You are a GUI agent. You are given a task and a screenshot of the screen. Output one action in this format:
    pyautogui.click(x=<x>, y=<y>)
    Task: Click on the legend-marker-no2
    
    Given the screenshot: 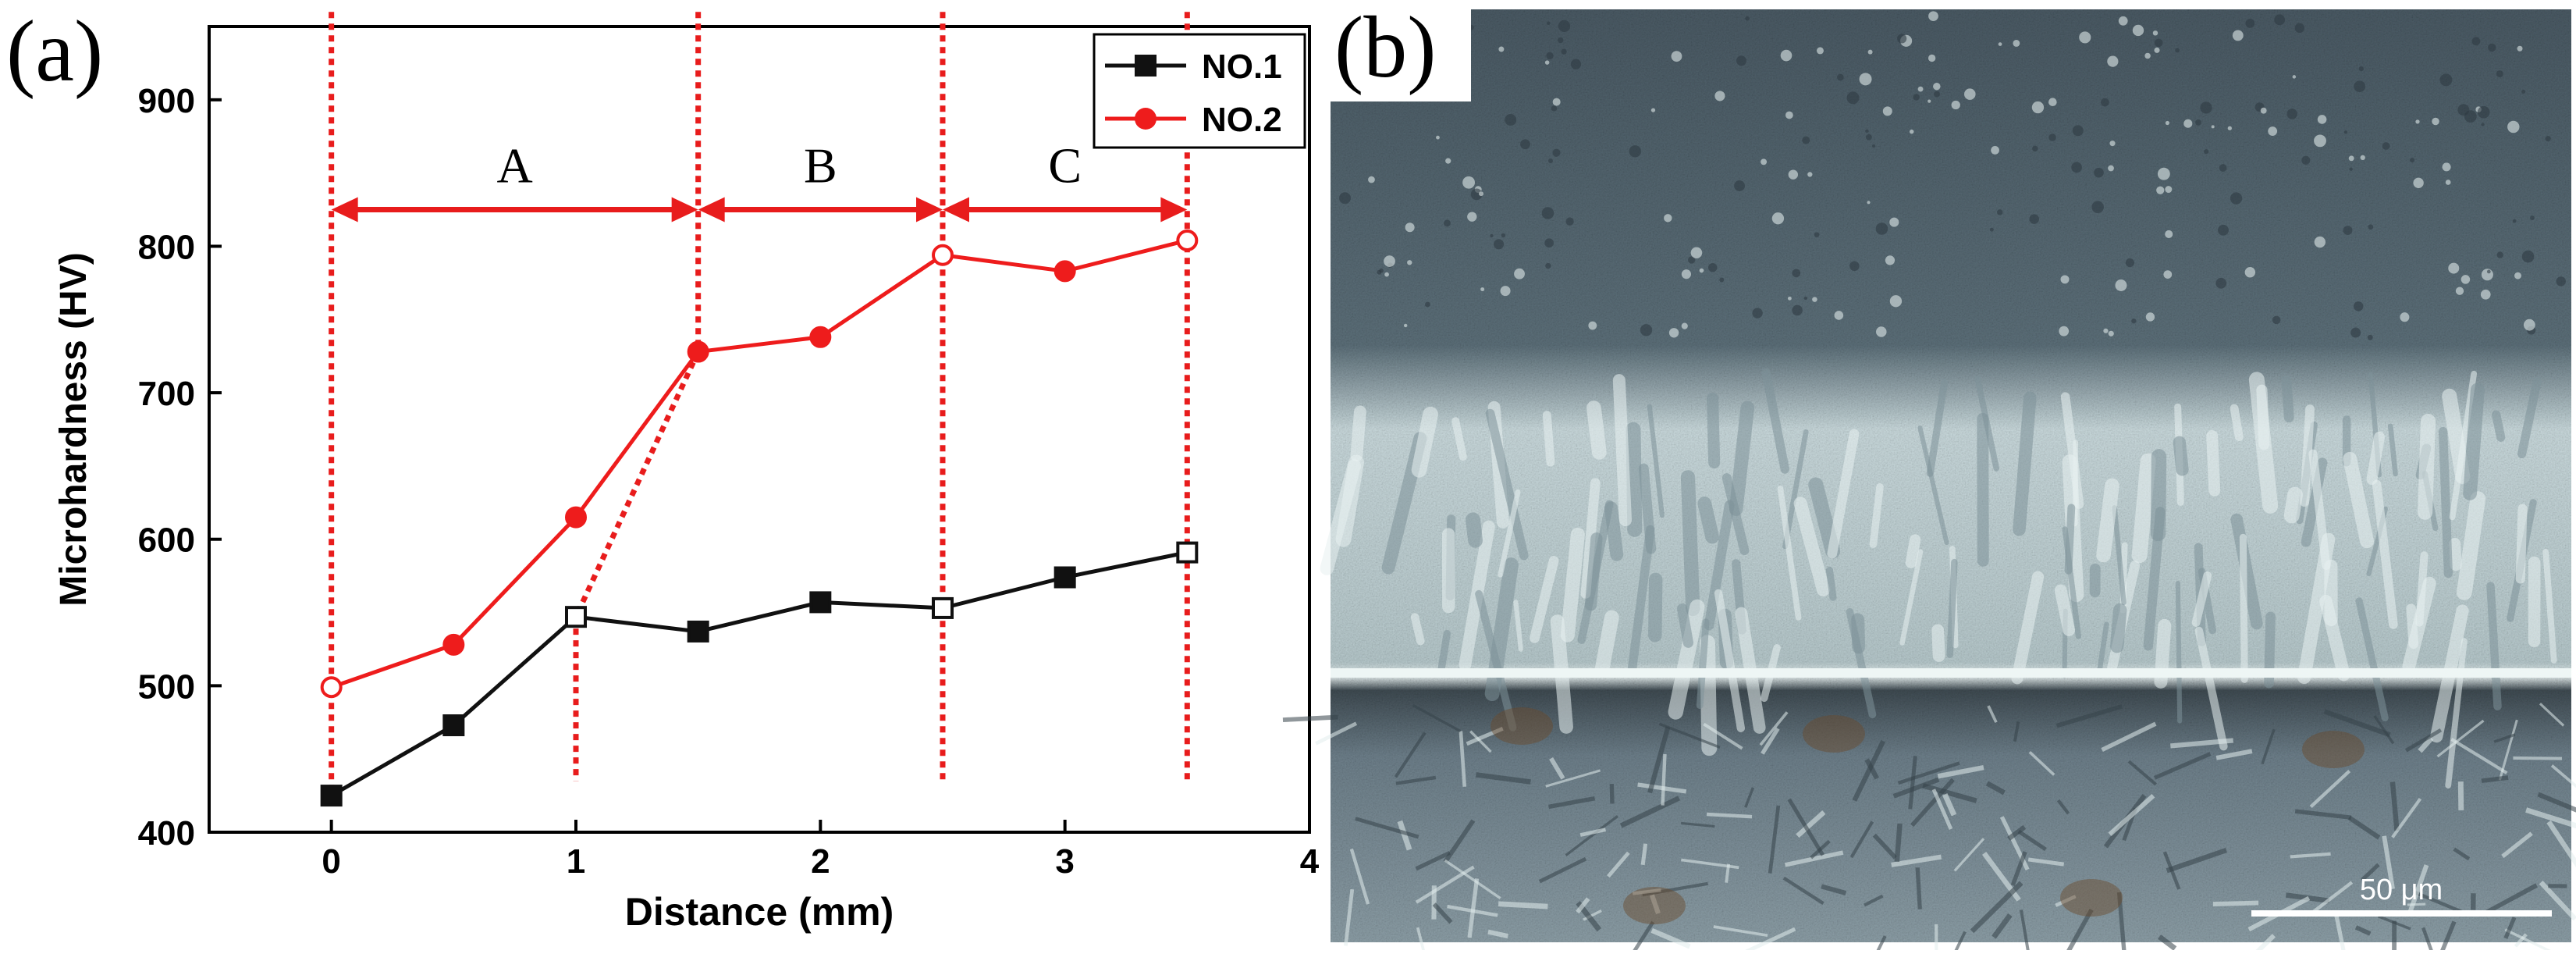 What is the action you would take?
    pyautogui.click(x=1146, y=119)
    